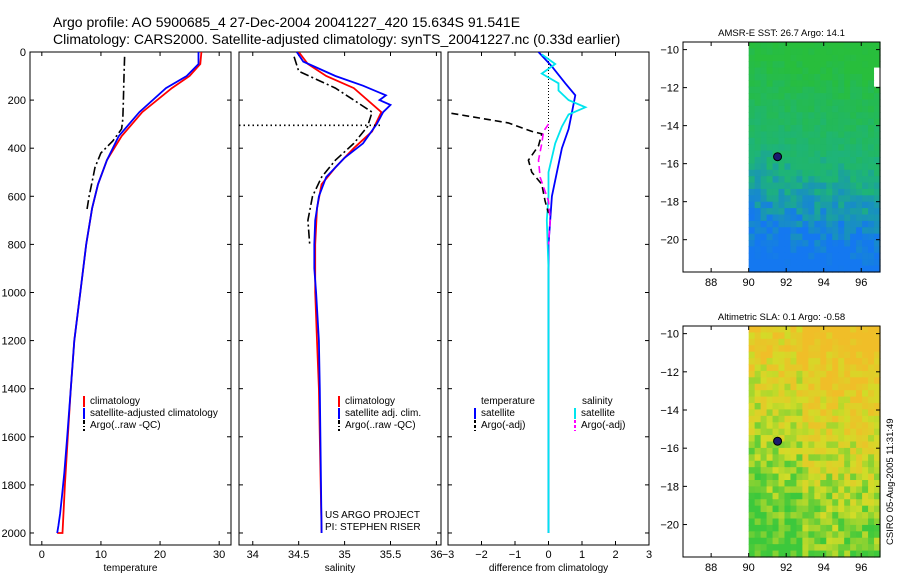 Image resolution: width=900 pixels, height=580 pixels. I want to click on sst_map-title: AMSR-E SST: 26.7 Argo: 14.1, so click(781, 33).